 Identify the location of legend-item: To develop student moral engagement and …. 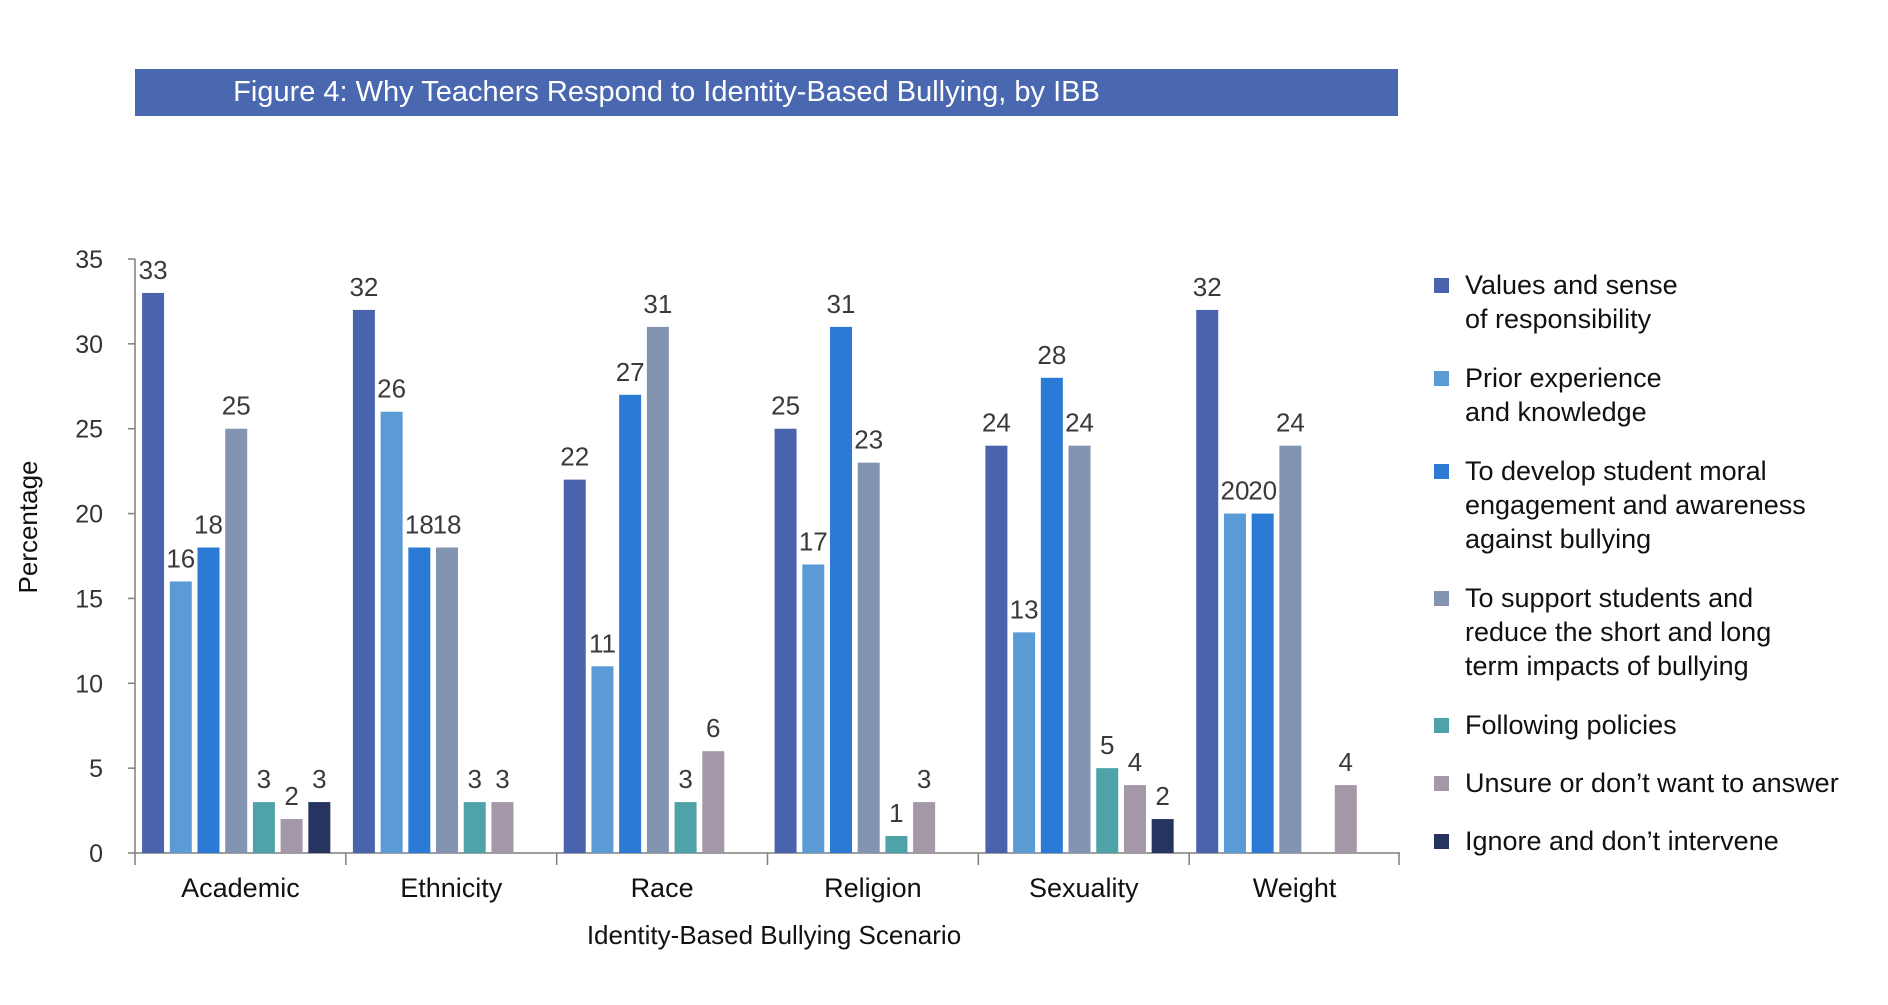
(1620, 505).